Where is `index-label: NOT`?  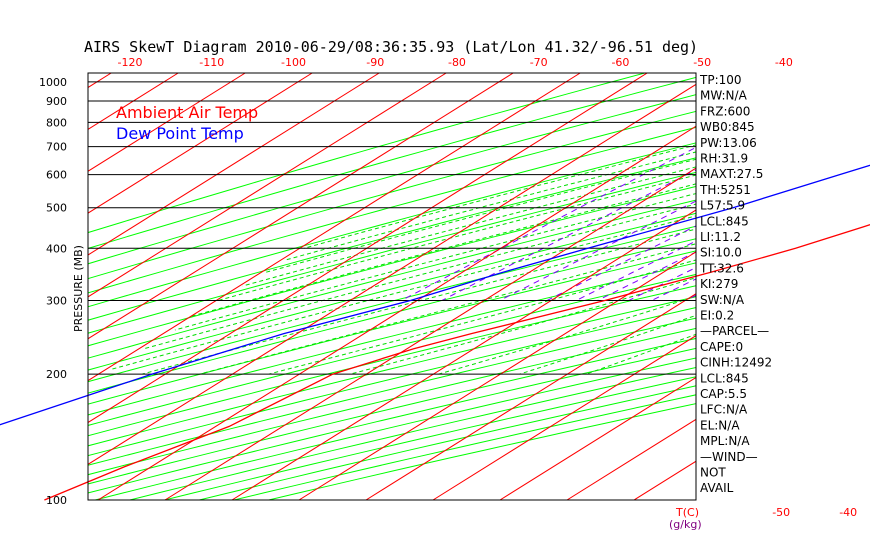 index-label: NOT is located at coordinates (713, 473).